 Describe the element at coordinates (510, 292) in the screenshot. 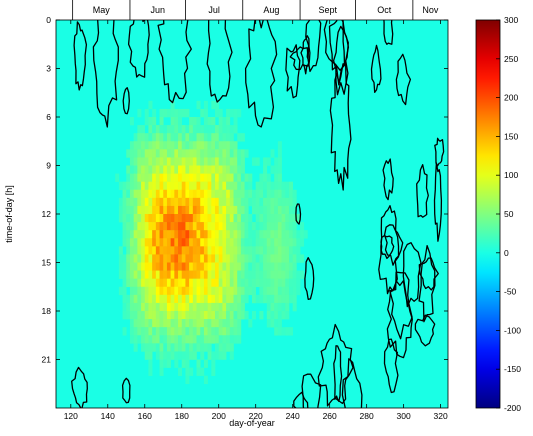

I see `colorbar-tick-label: -50` at that location.